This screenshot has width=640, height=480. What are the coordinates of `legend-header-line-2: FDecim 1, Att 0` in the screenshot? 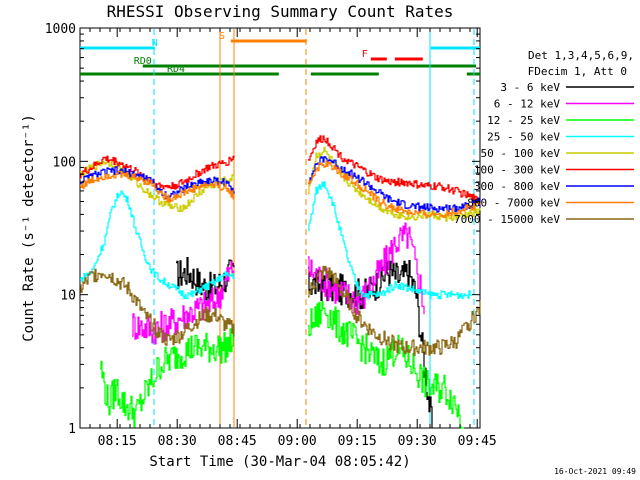 It's located at (577, 71).